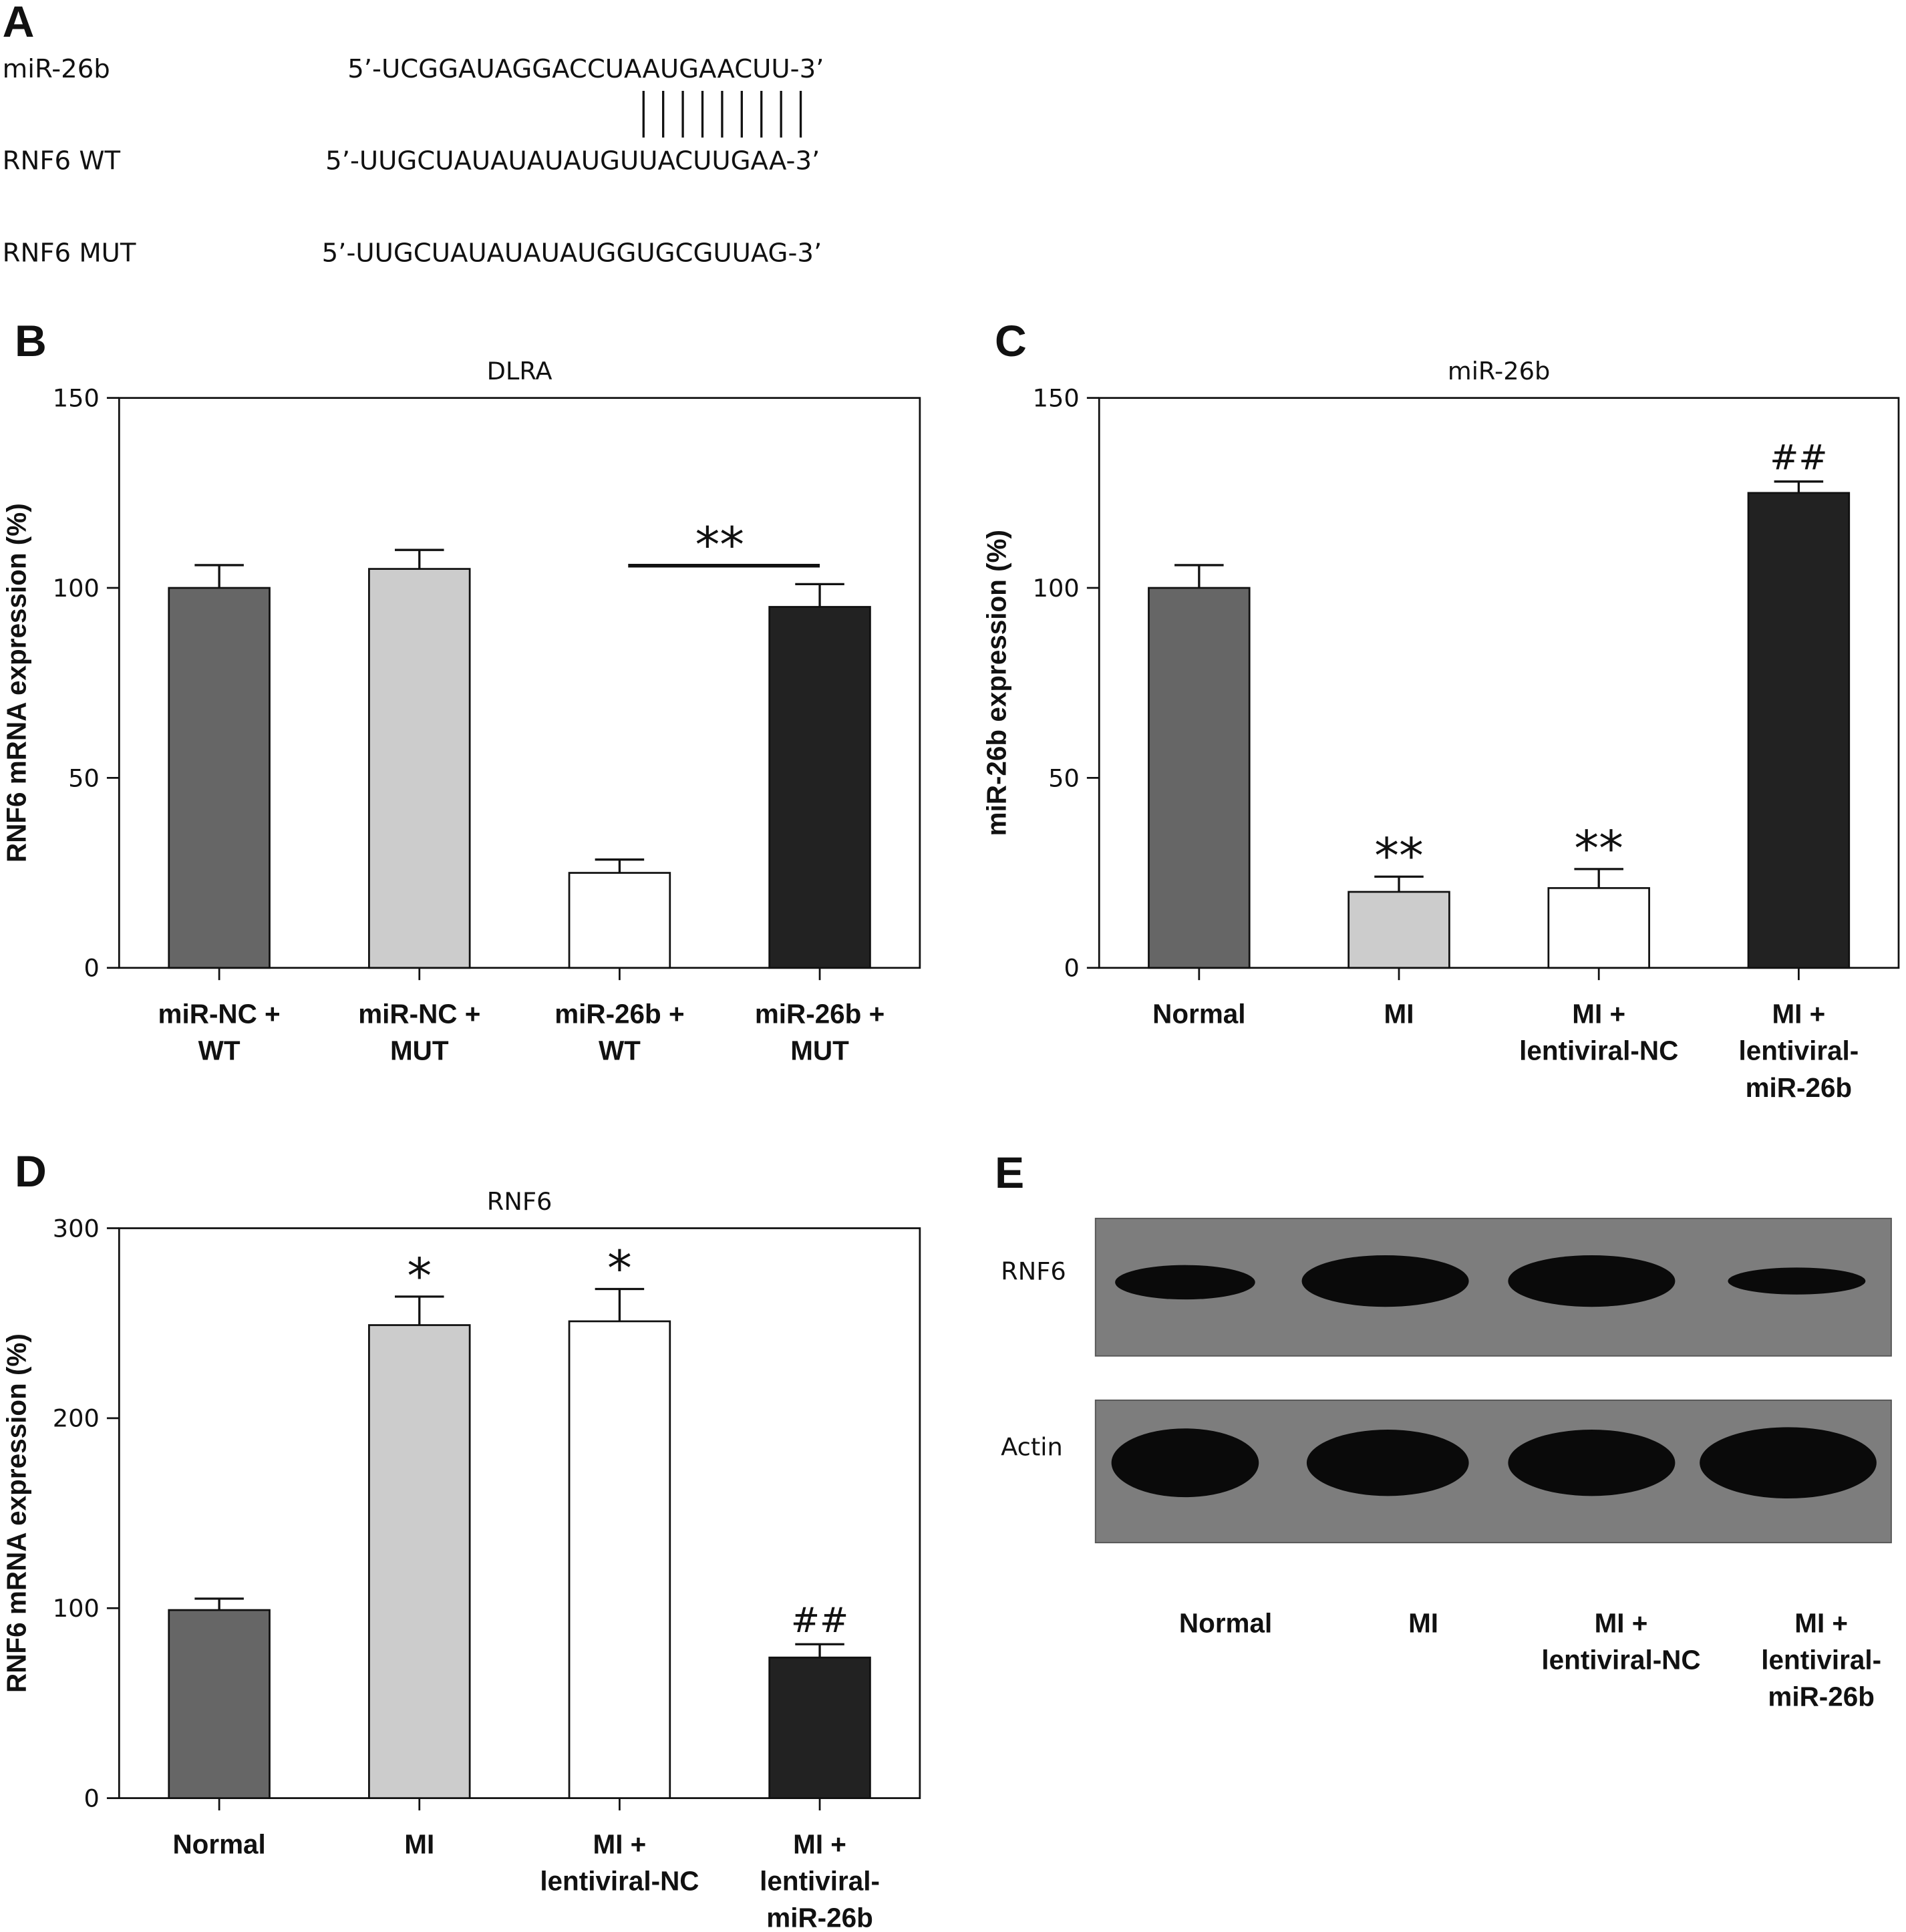 The image size is (1906, 1932). What do you see at coordinates (585, 69) in the screenshot?
I see `sequence: 5’-UCGGAUAGGACCUAAUGAACUU-3’` at bounding box center [585, 69].